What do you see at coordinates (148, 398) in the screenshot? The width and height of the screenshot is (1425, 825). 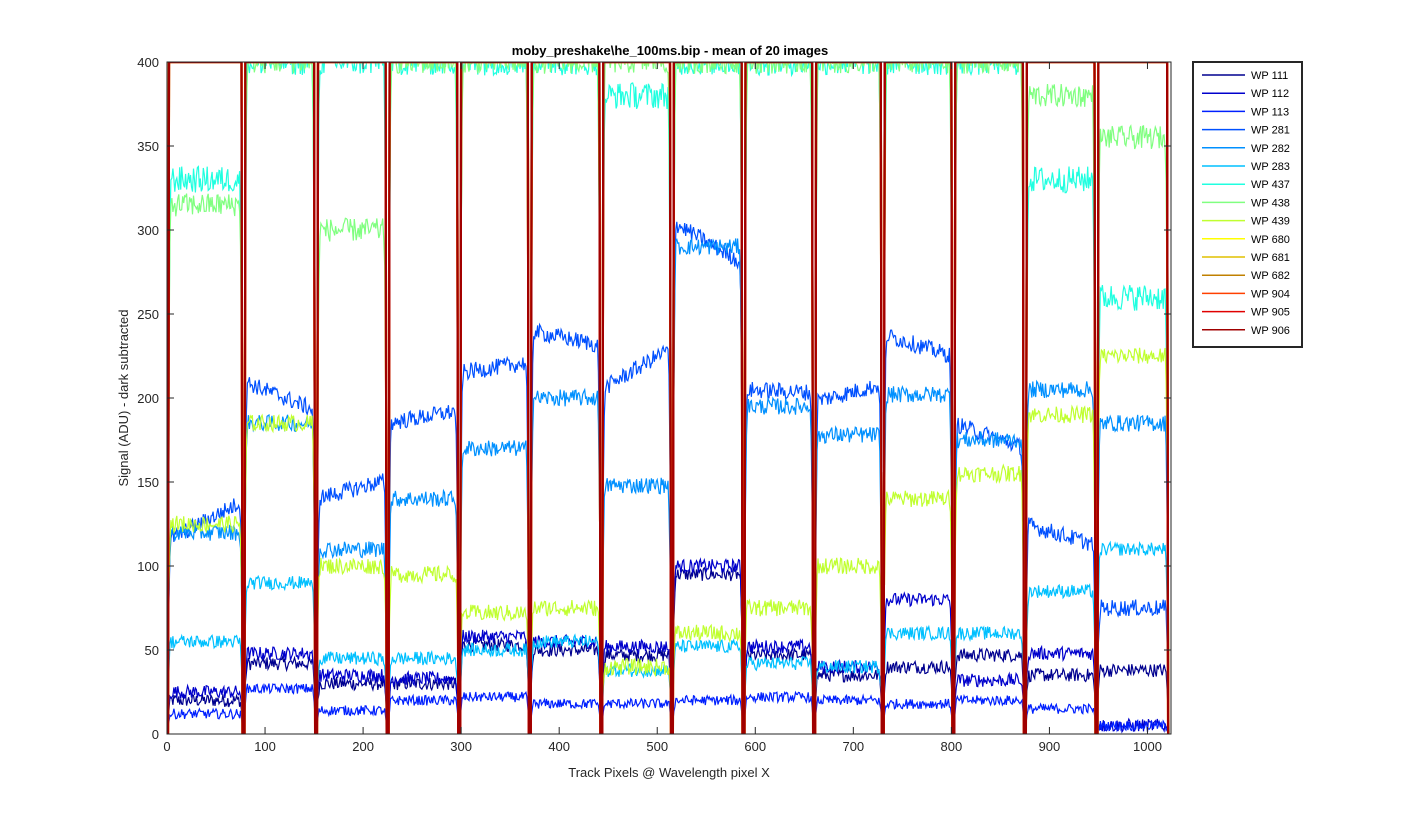 I see `y-tick-label: 200` at bounding box center [148, 398].